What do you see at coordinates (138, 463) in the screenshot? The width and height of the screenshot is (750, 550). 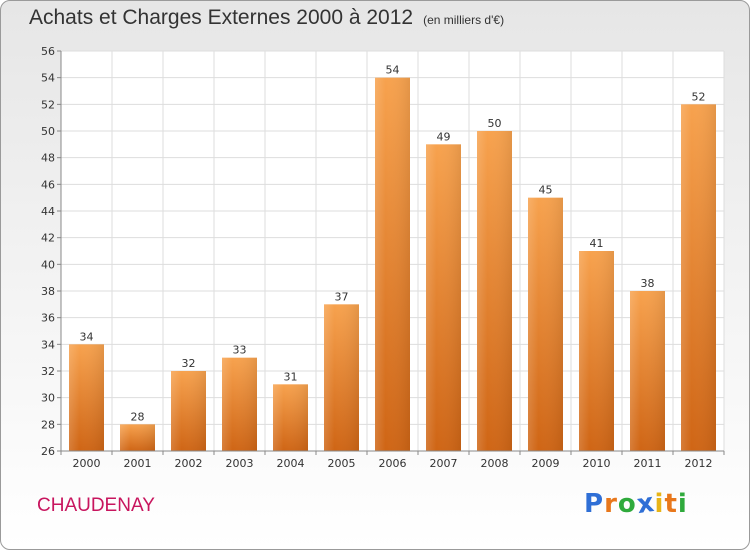 I see `x-tick-label: 2001` at bounding box center [138, 463].